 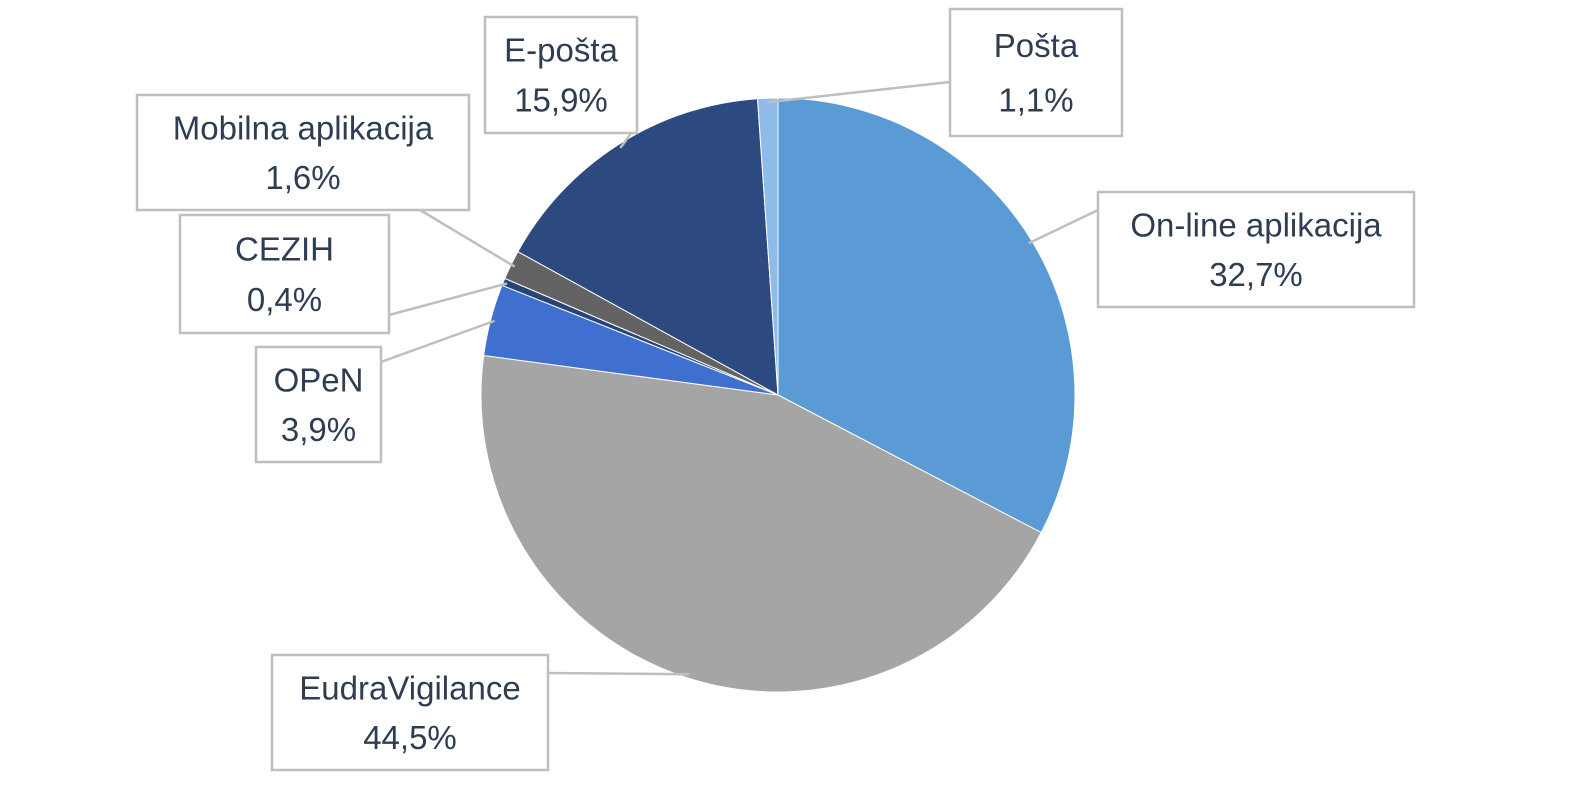 What do you see at coordinates (410, 737) in the screenshot?
I see `slice-value-label: 44,5%` at bounding box center [410, 737].